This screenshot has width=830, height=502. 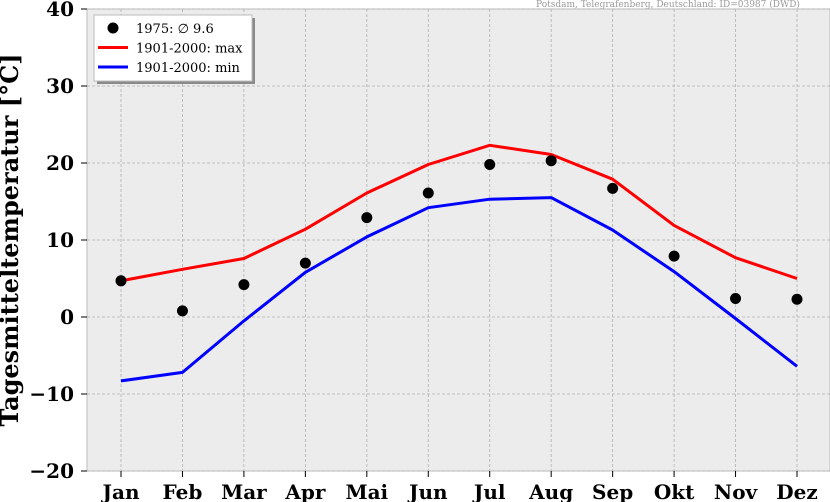 I want to click on x-tick-label: Okt, so click(x=674, y=491).